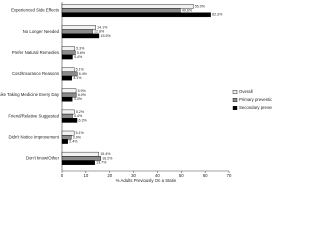 The width and height of the screenshot is (320, 240). Describe the element at coordinates (41, 31) in the screenshot. I see `y-tick-label: No Longer Needed` at that location.